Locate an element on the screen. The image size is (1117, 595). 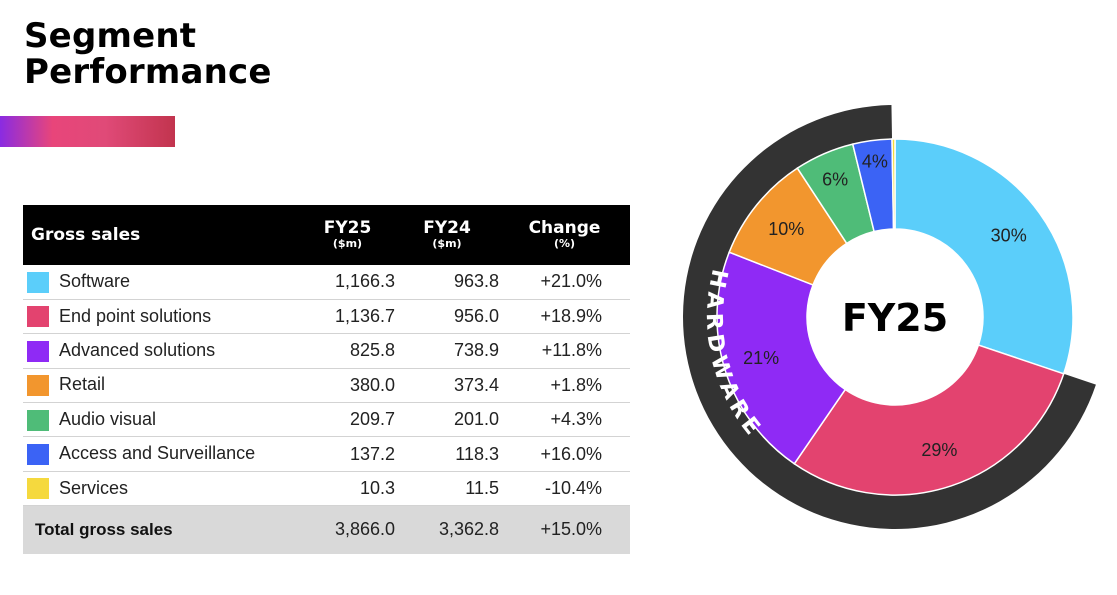
change-value: +16.0% is located at coordinates (571, 453).